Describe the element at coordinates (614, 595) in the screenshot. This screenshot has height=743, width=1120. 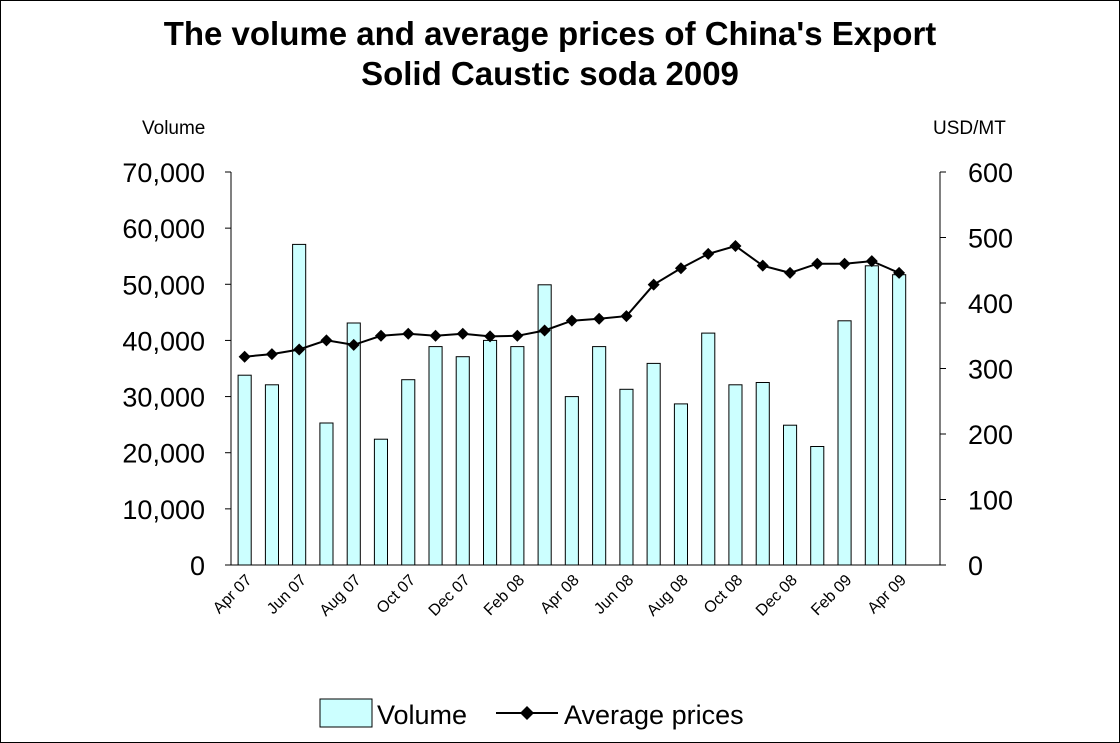
I see `x-tick-label: Jun 08` at that location.